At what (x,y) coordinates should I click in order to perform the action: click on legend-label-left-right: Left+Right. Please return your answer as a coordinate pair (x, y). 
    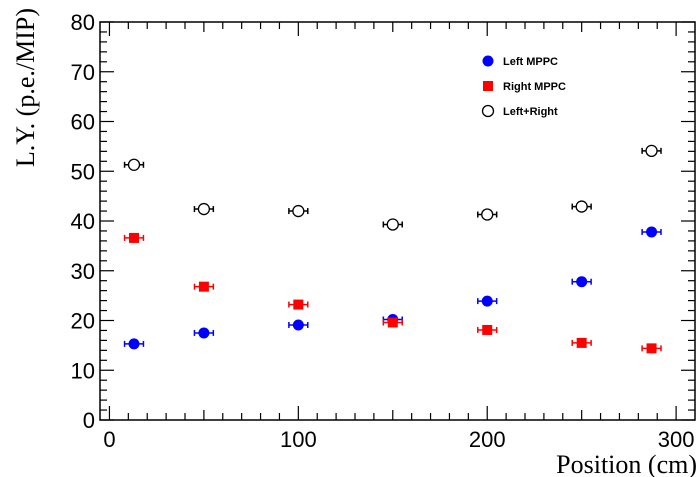
    Looking at the image, I should click on (530, 112).